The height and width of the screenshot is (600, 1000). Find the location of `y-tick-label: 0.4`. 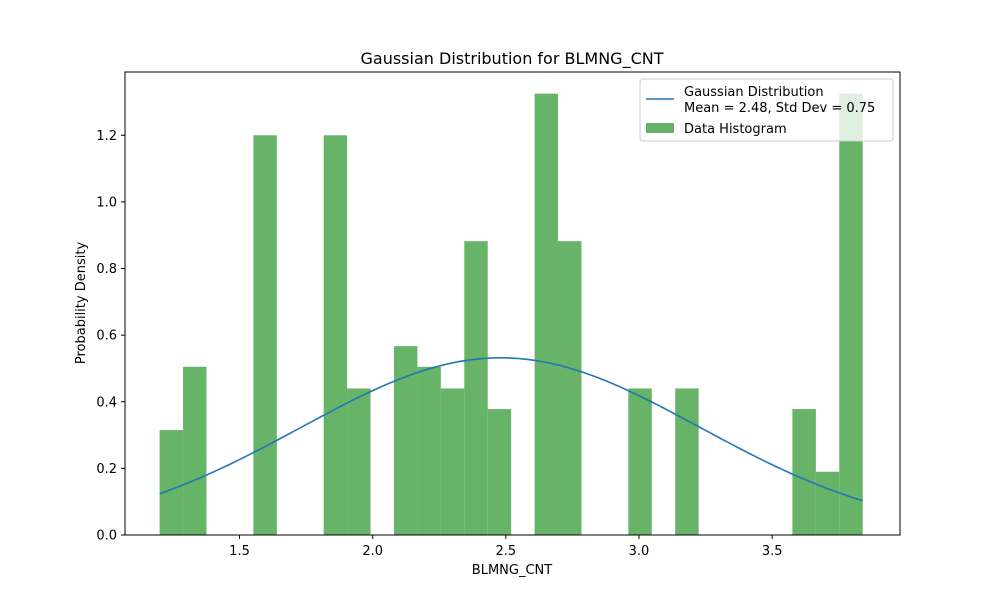

y-tick-label: 0.4 is located at coordinates (106, 402).